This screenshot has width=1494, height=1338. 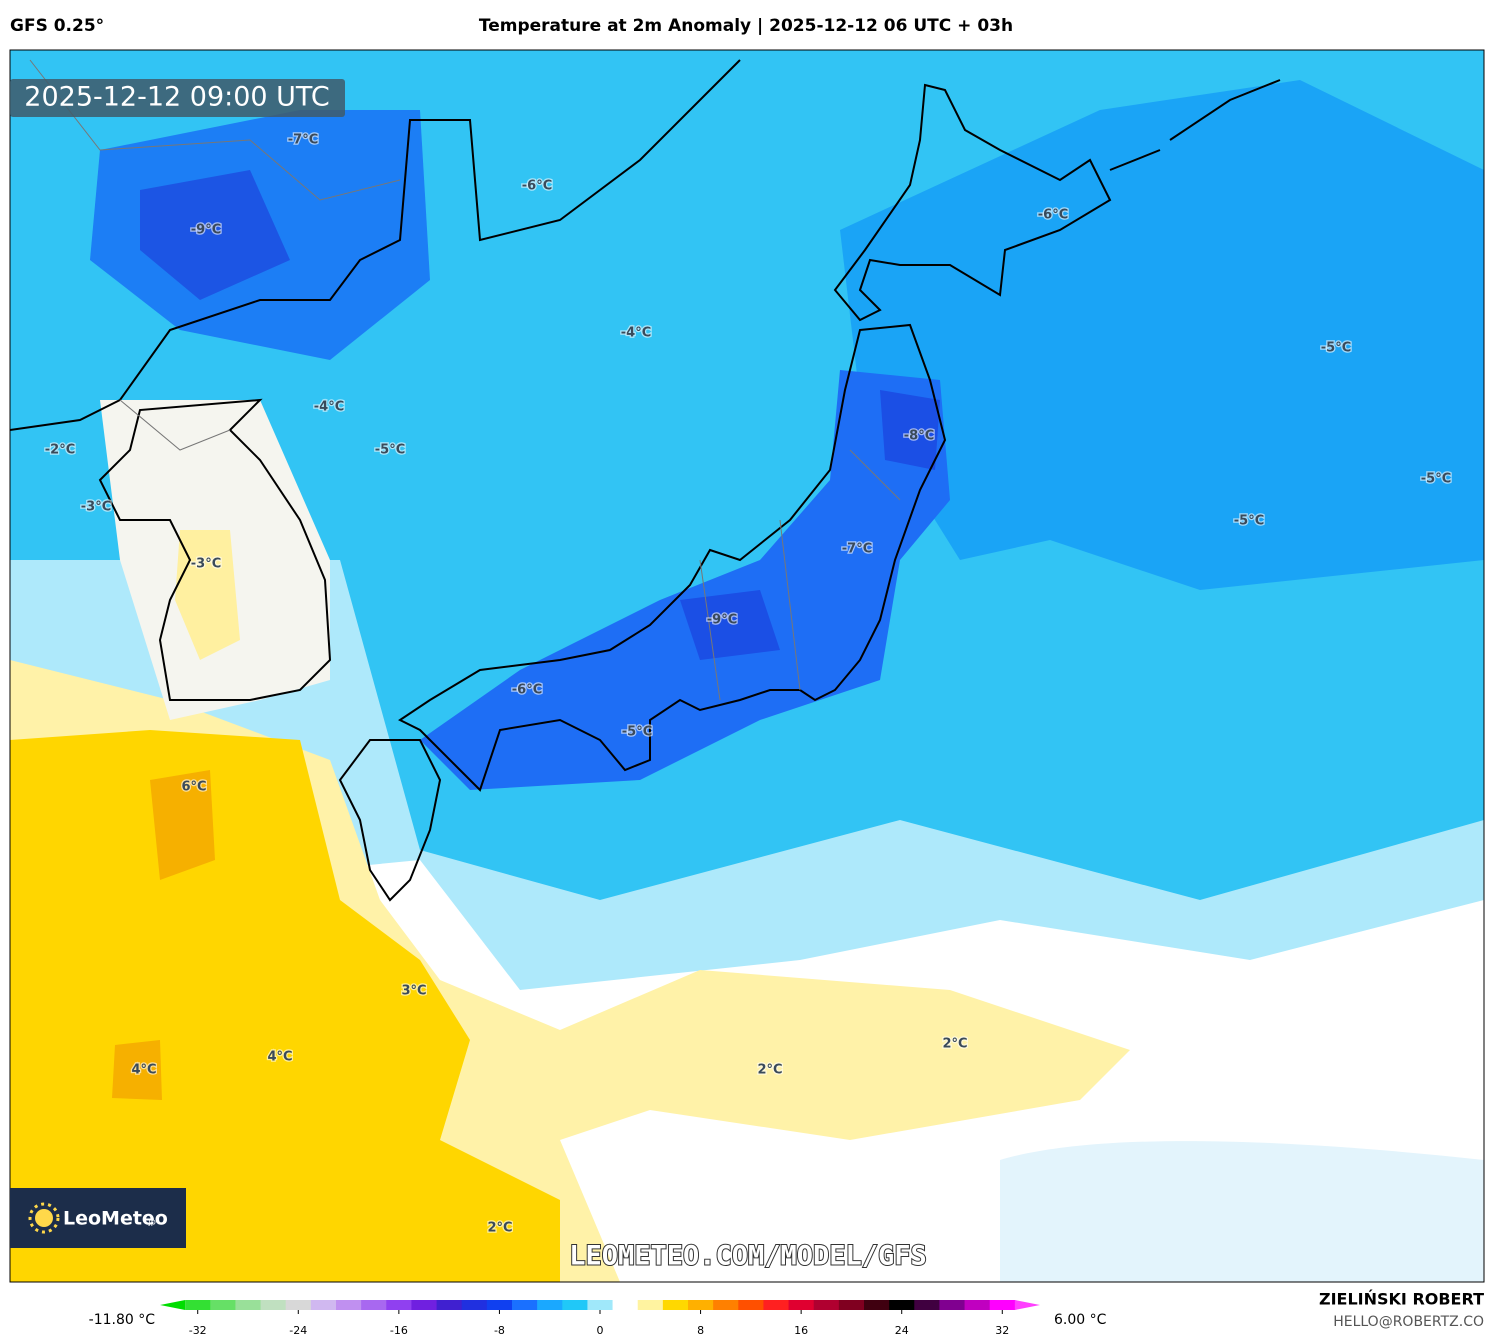 I want to click on logo-name: LeoMeteo, so click(x=115, y=1219).